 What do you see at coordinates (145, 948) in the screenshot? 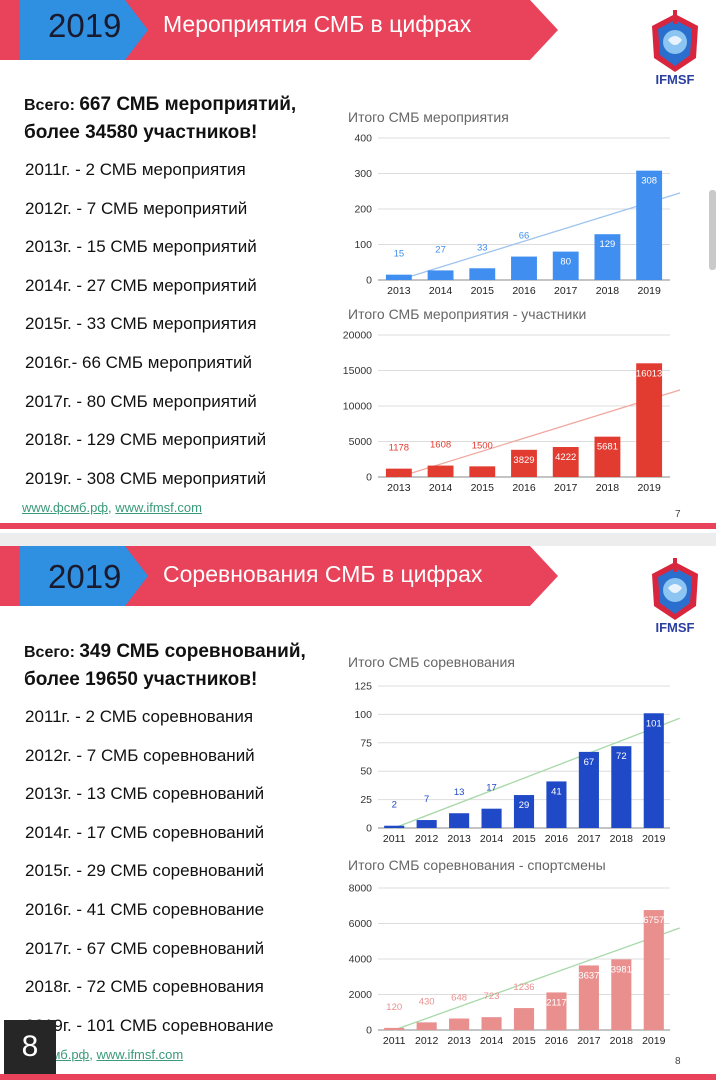
I see `year-line: 2017г. - 67 СМБ соревнований` at bounding box center [145, 948].